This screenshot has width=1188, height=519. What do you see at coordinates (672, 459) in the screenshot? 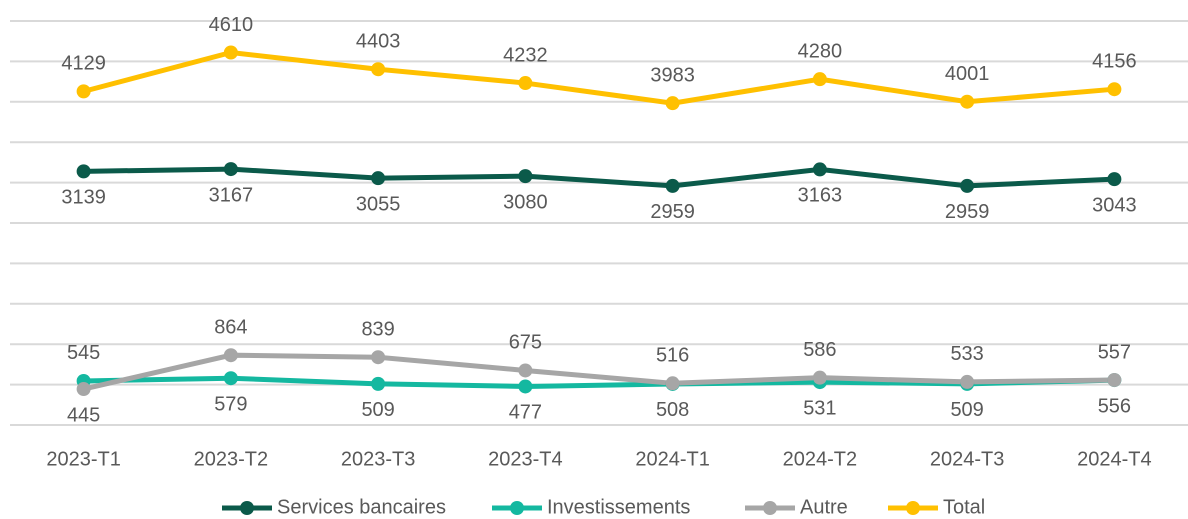
I see `x-tick-label: 2024-T1` at bounding box center [672, 459].